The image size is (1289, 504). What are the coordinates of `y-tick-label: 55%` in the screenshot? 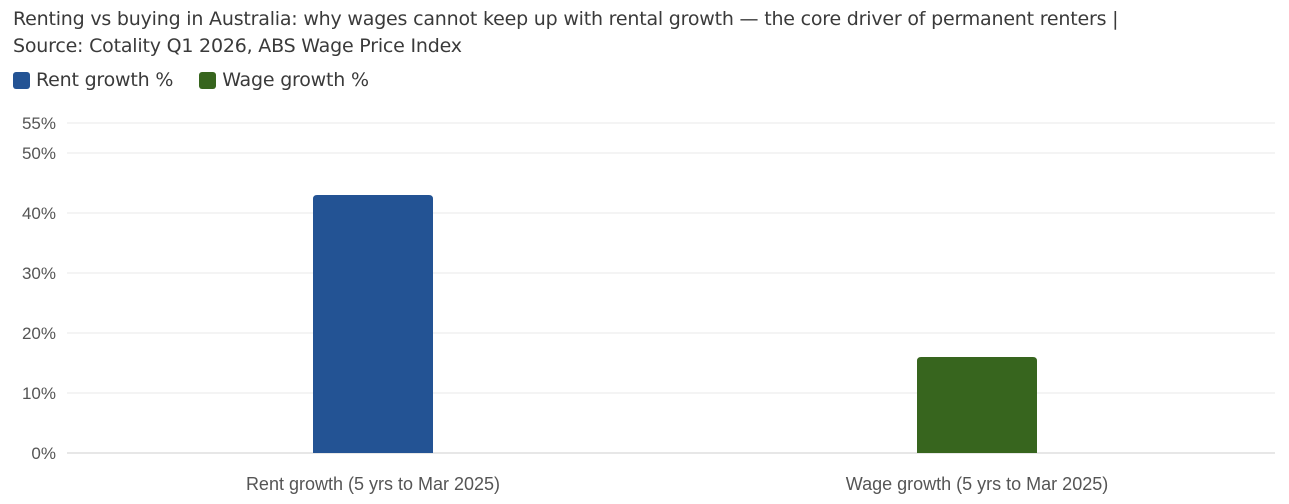 It's located at (39, 123).